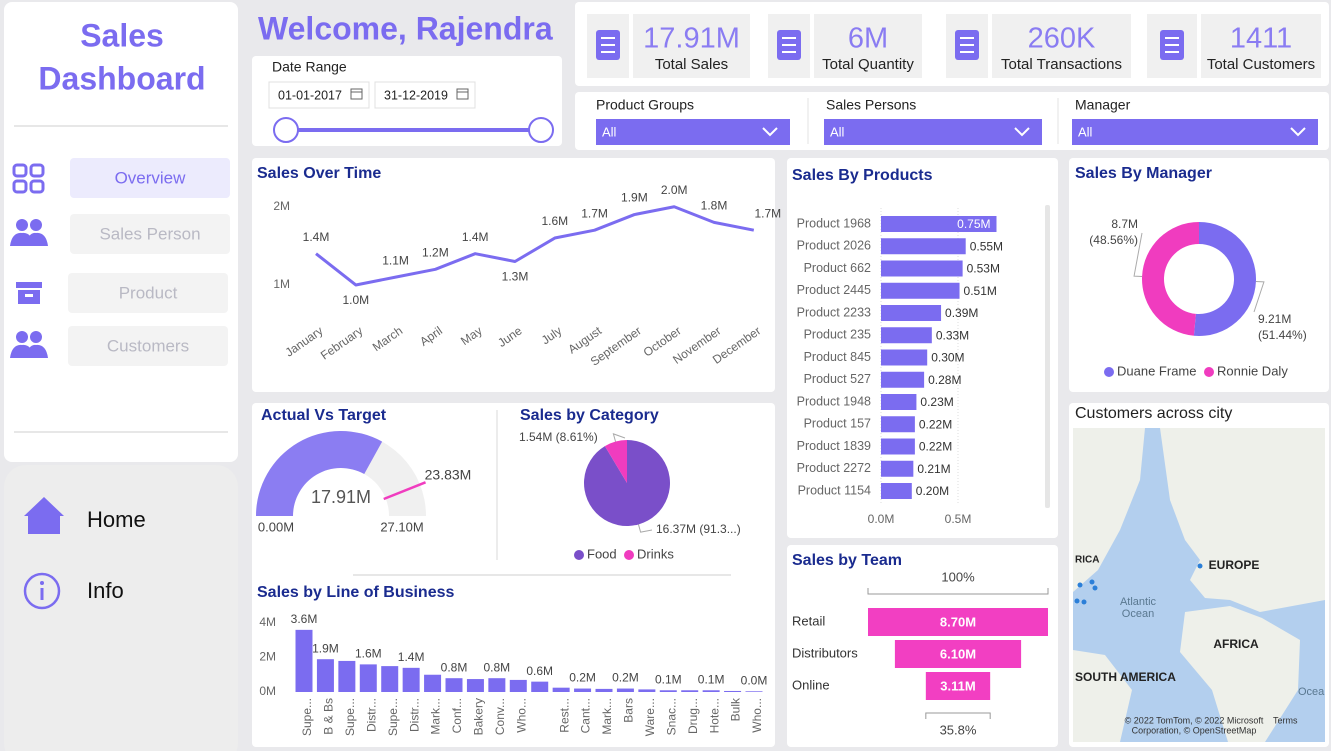 Image resolution: width=1331 pixels, height=751 pixels. I want to click on filter-value: All, so click(837, 131).